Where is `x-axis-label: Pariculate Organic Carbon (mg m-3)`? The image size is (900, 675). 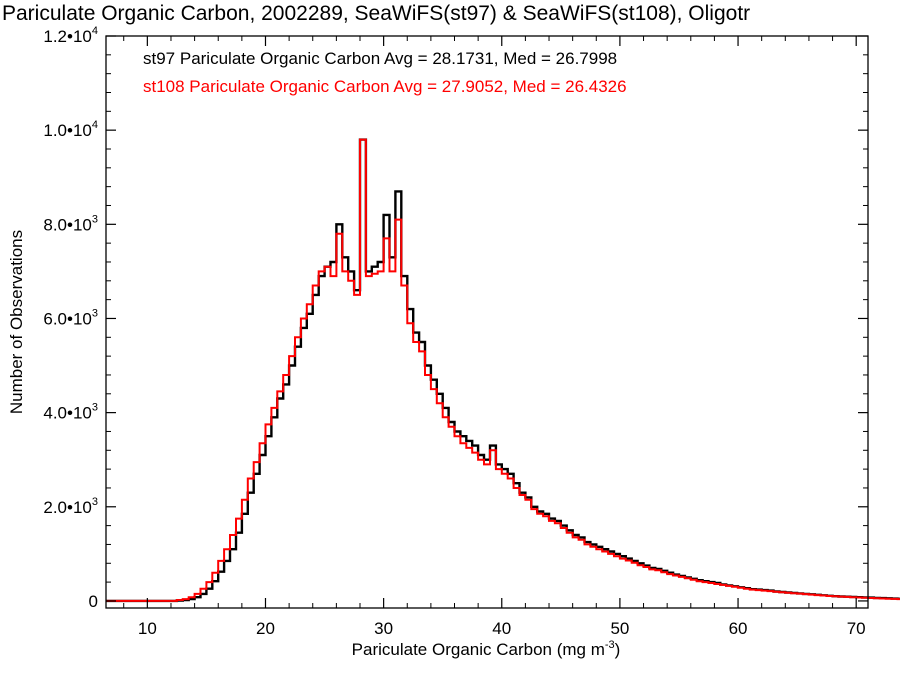
x-axis-label: Pariculate Organic Carbon (mg m-3) is located at coordinates (486, 649).